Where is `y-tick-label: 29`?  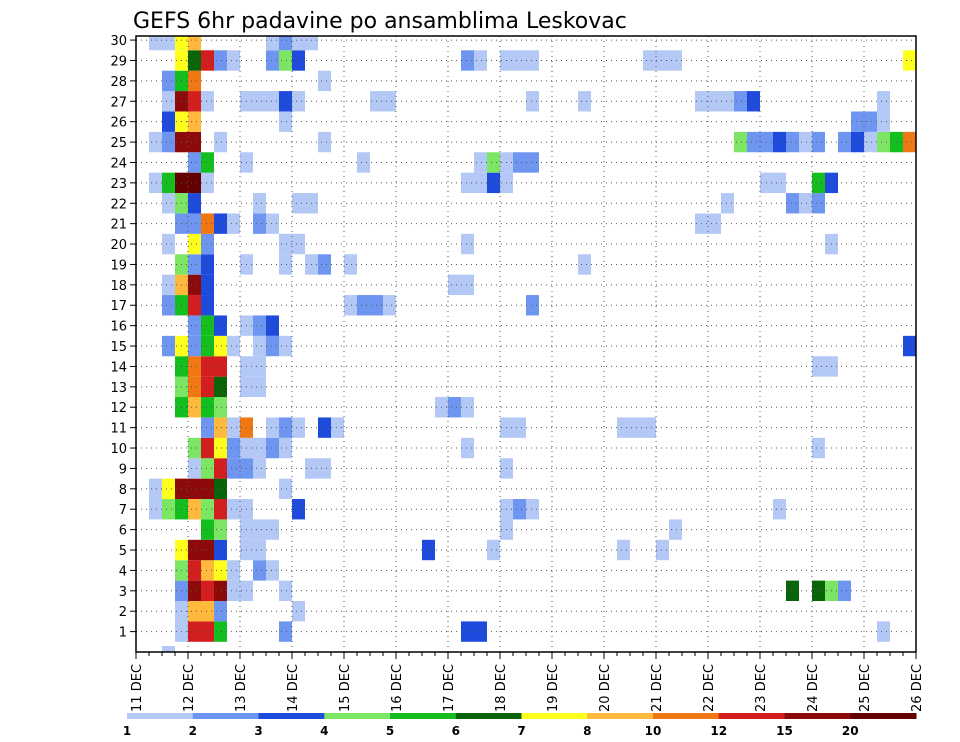 y-tick-label: 29 is located at coordinates (118, 61).